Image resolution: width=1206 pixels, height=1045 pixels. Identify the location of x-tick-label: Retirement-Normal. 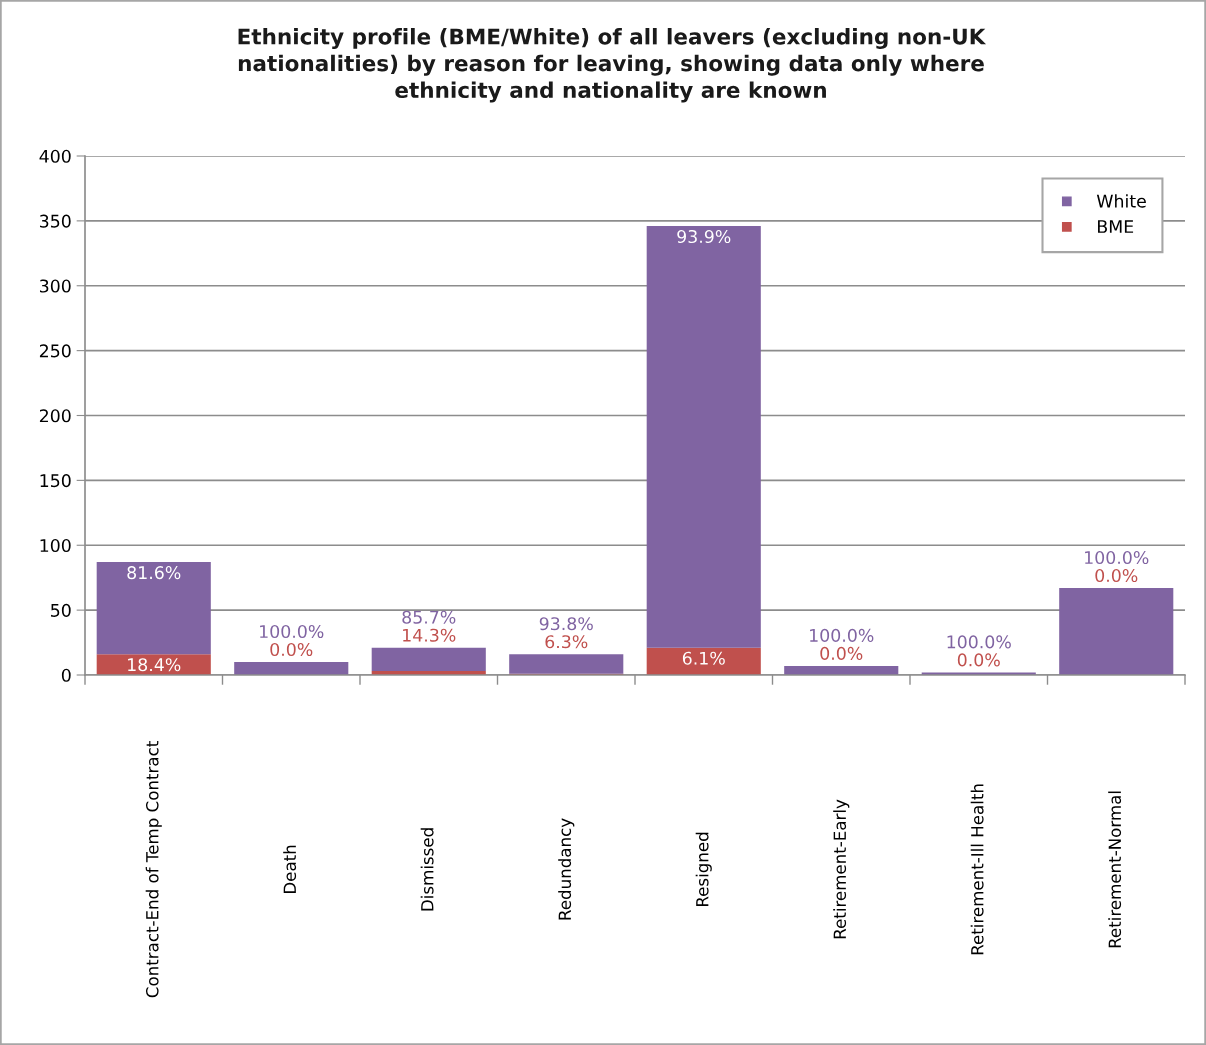
(1115, 869).